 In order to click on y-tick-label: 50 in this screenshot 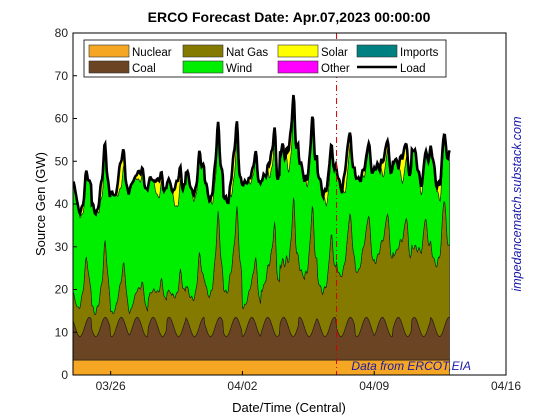, I will do `click(62, 161)`.